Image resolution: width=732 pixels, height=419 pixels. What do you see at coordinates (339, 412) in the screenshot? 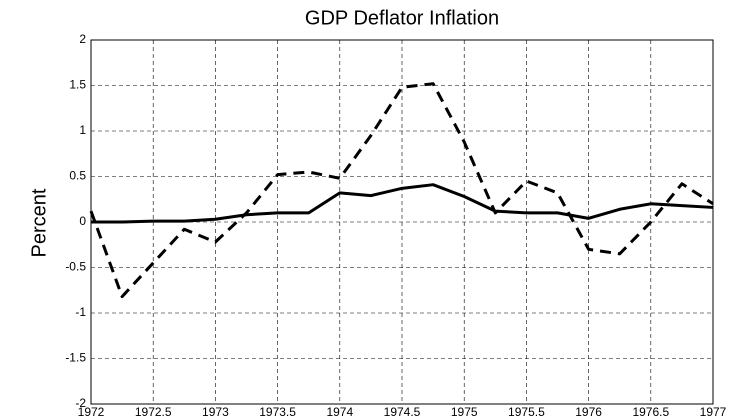
I see `x-tick-label: 1974` at bounding box center [339, 412].